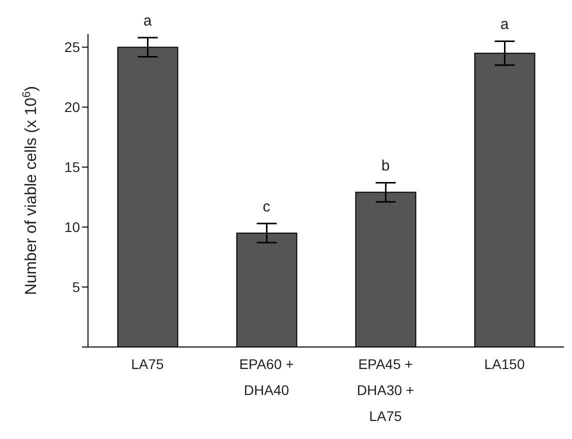 The height and width of the screenshot is (439, 572). I want to click on x-tick-label: EPA45 + DHA30 + LA75, so click(385, 390).